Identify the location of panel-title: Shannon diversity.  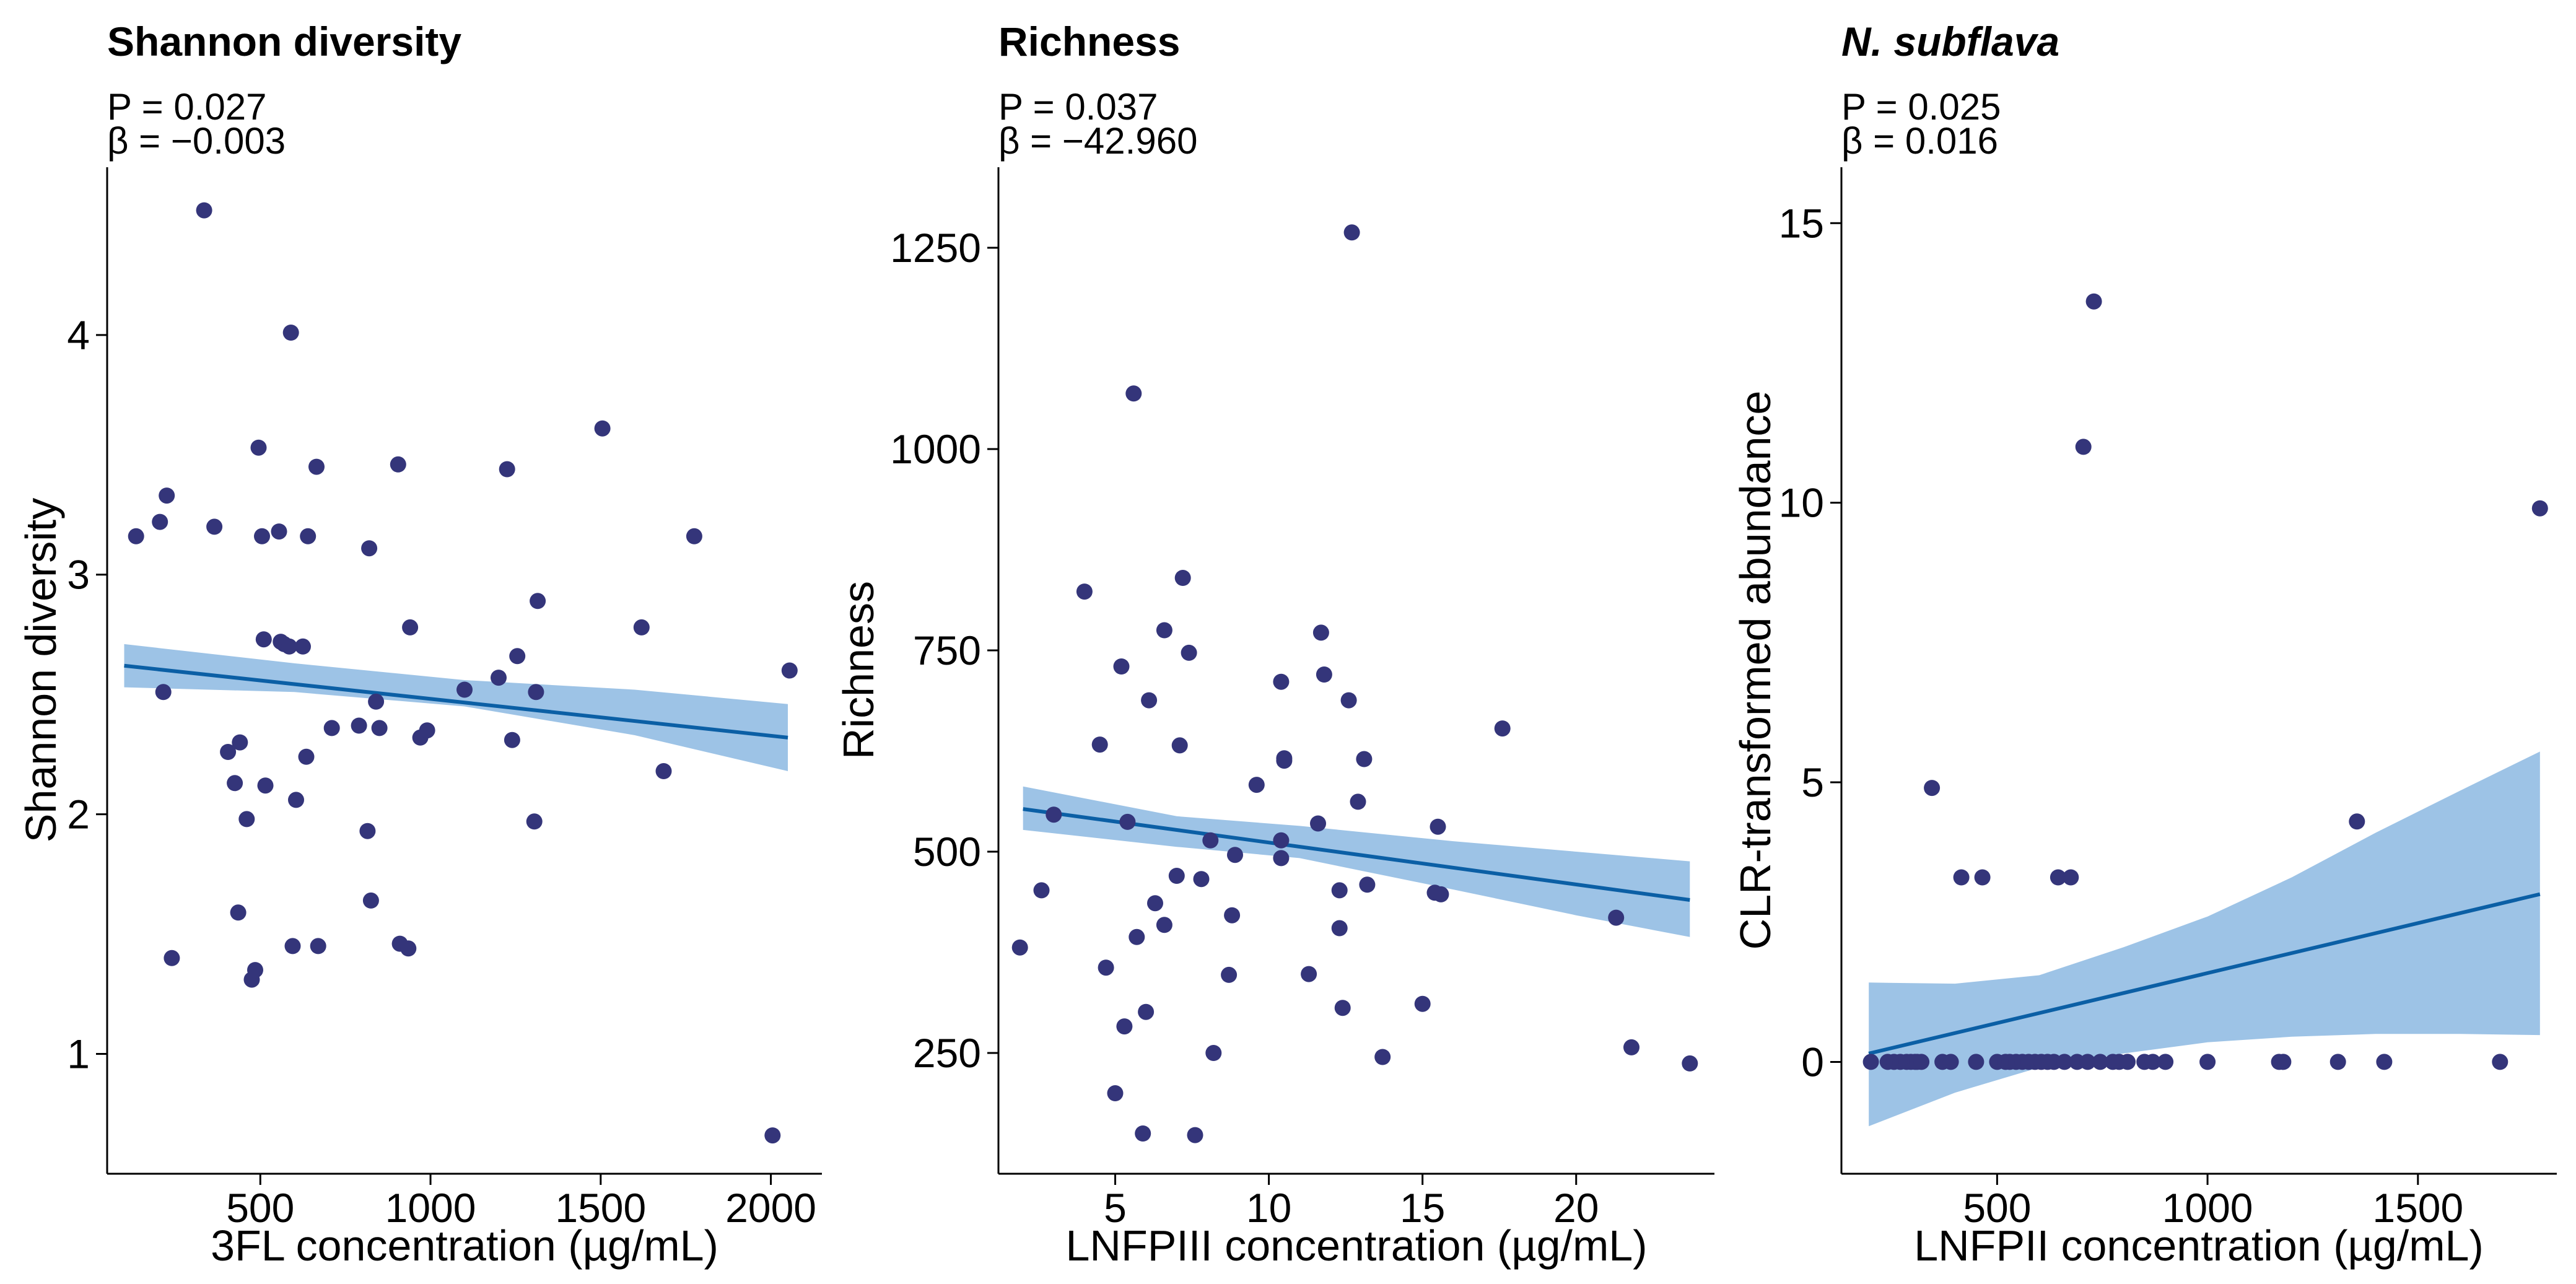
(284, 41).